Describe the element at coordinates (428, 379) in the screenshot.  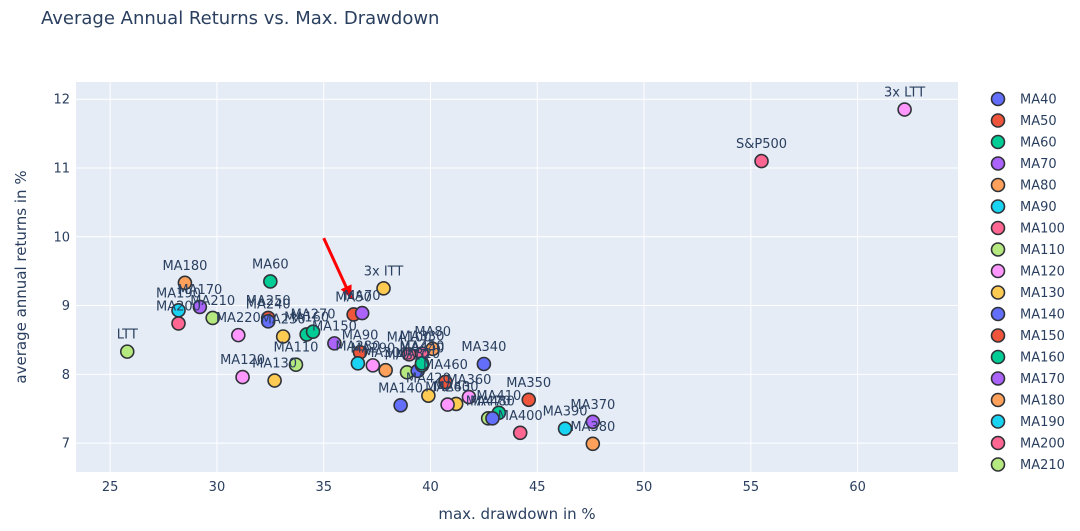
I see `data-point-label: MA420` at that location.